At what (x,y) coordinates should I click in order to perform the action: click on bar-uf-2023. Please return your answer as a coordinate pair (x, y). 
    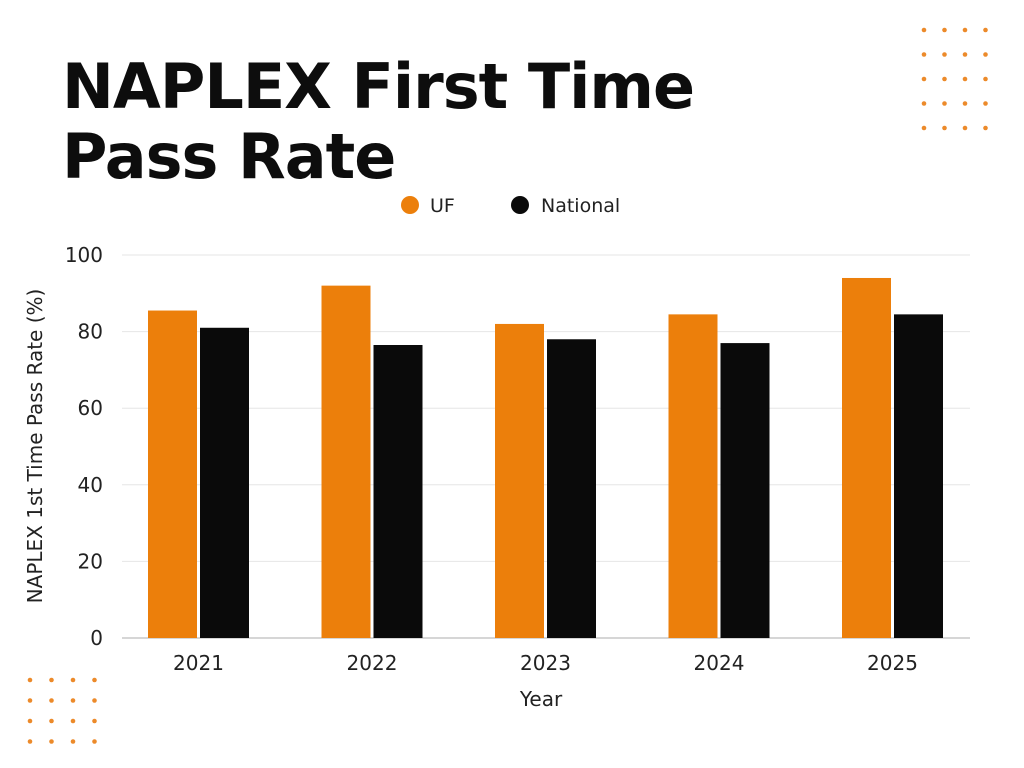
    Looking at the image, I should click on (519, 480).